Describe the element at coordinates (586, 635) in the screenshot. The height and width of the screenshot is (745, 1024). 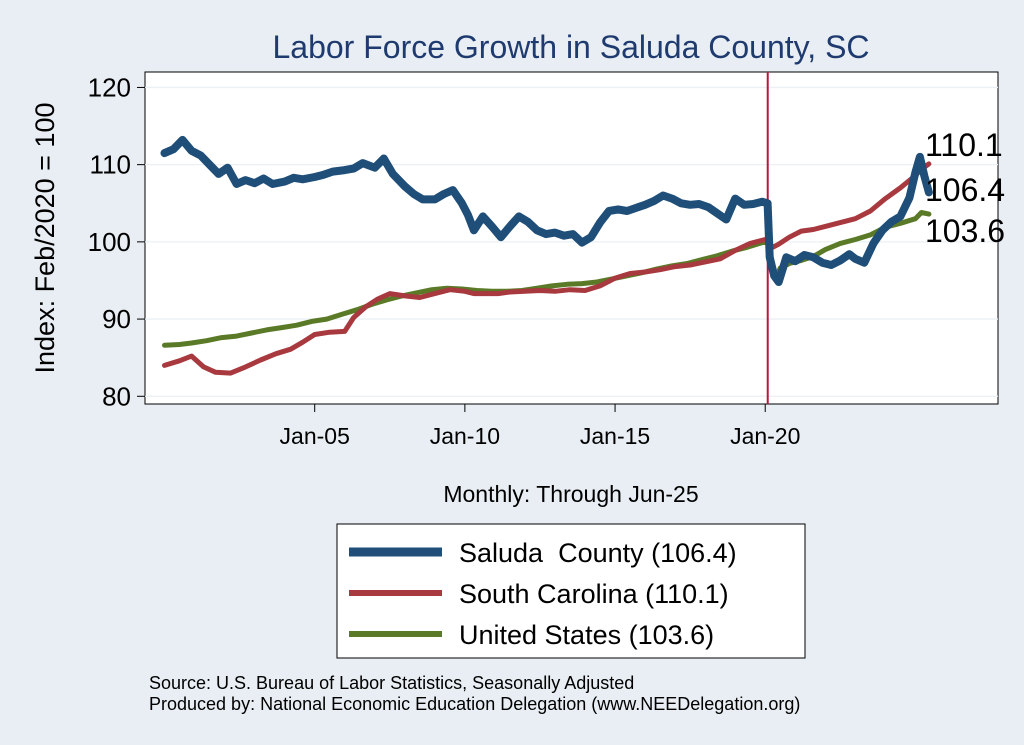
I see `legend-label-united-states: United States (103.6)` at that location.